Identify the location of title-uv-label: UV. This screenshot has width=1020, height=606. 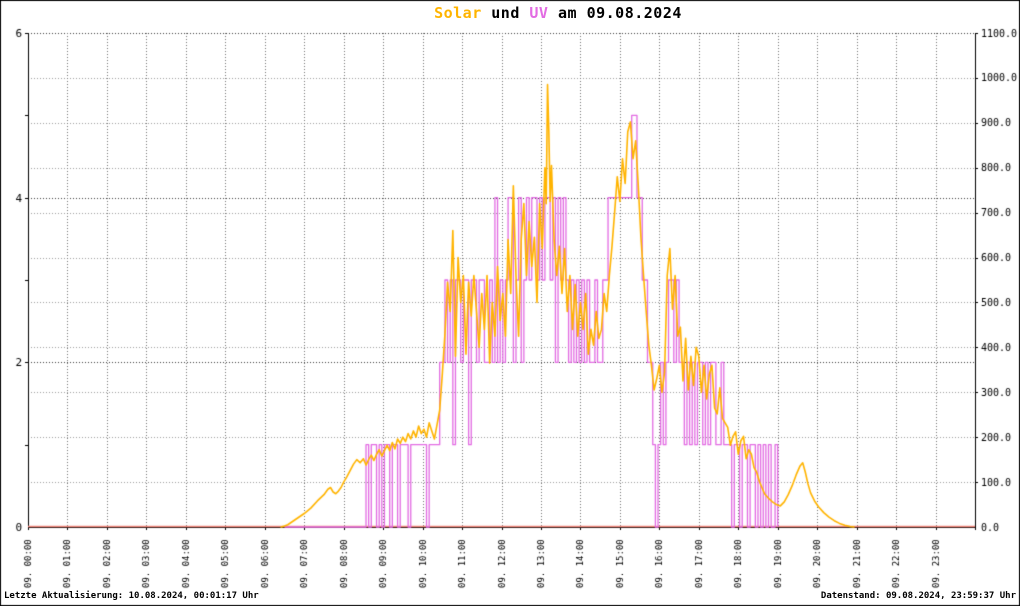
(539, 13).